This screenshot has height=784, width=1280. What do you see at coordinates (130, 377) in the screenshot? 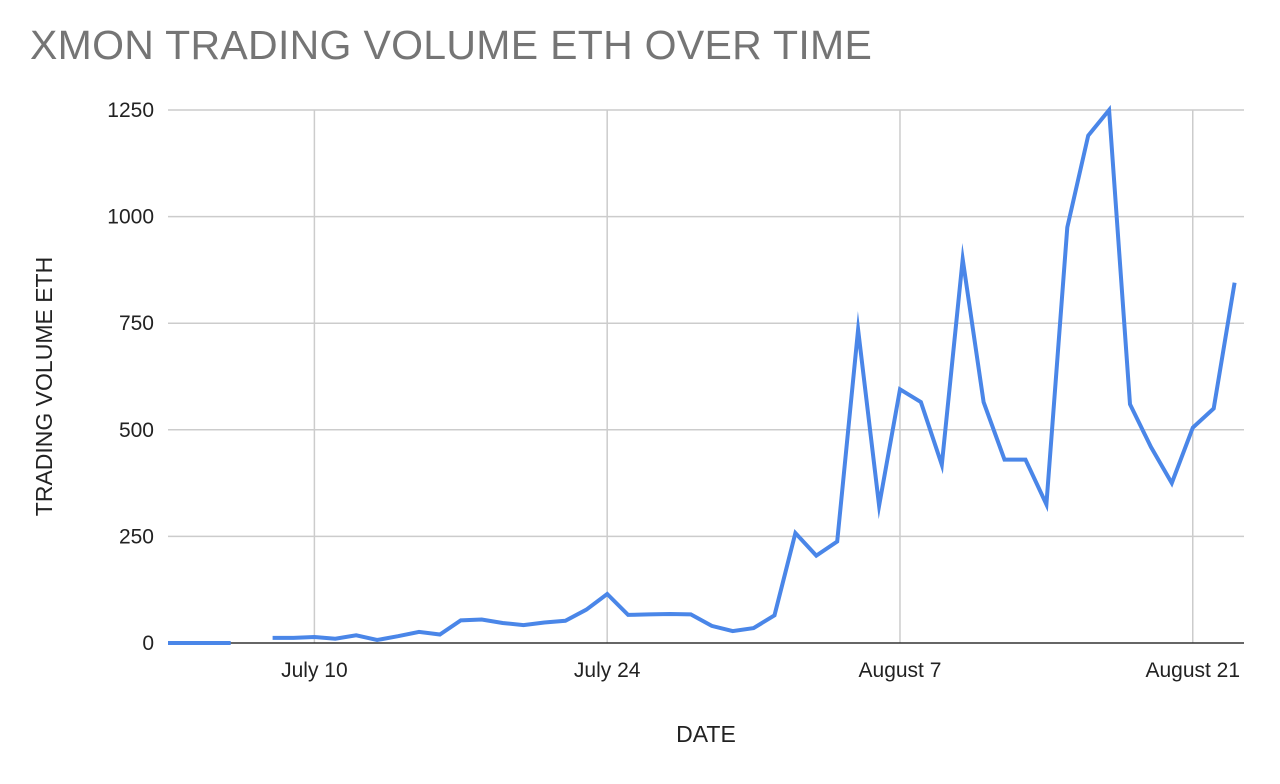
I see `y-axis-tick-labels: 0 250 500 750 1000 1250` at bounding box center [130, 377].